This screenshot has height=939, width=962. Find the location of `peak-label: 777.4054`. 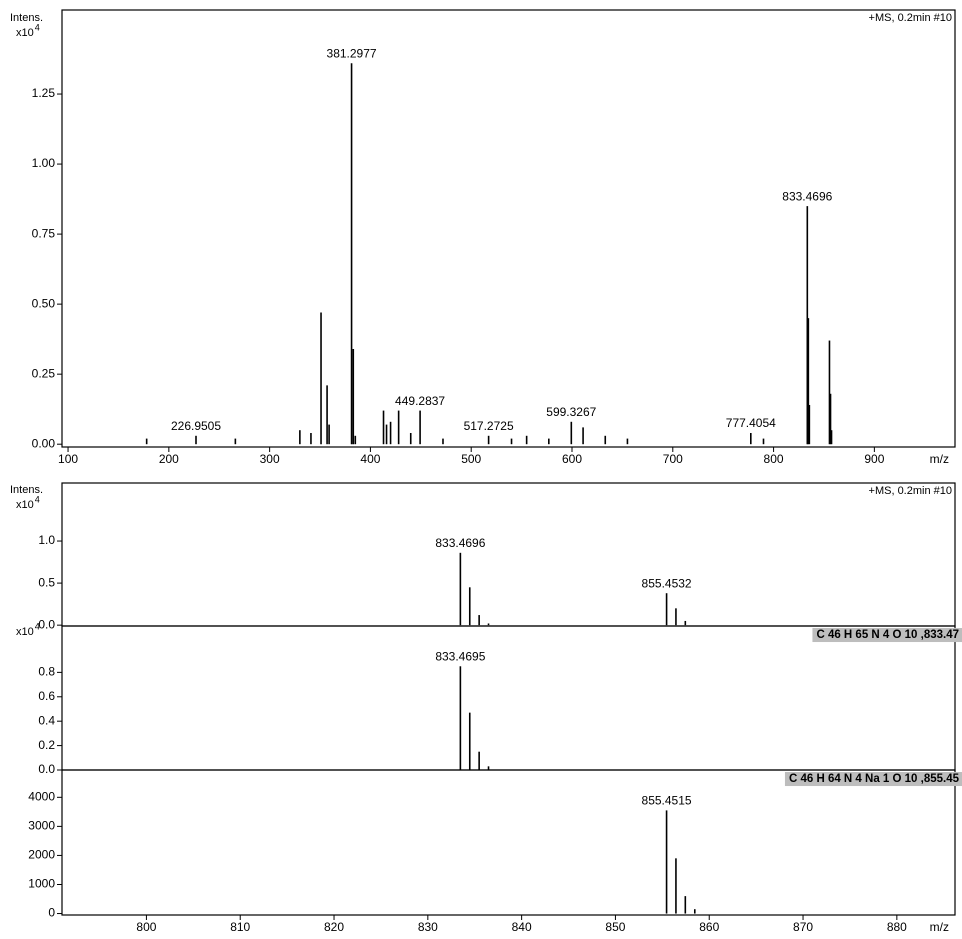

peak-label: 777.4054 is located at coordinates (751, 423).